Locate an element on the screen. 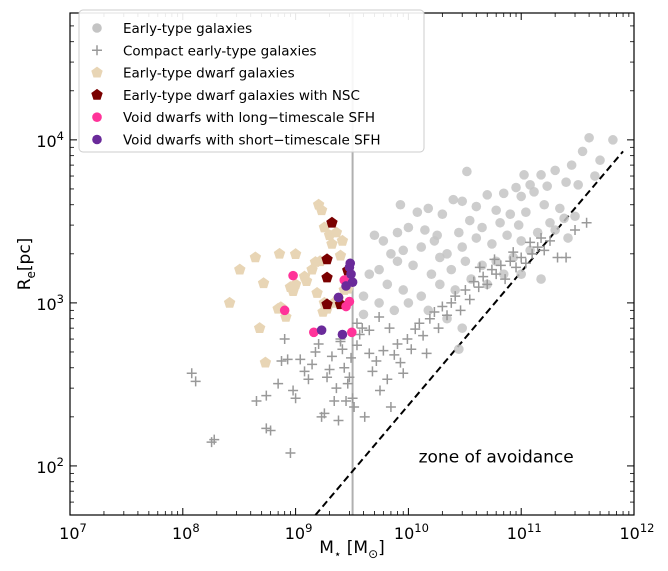  zone-of-avoidance-label: zone of avoidance is located at coordinates (496, 457).